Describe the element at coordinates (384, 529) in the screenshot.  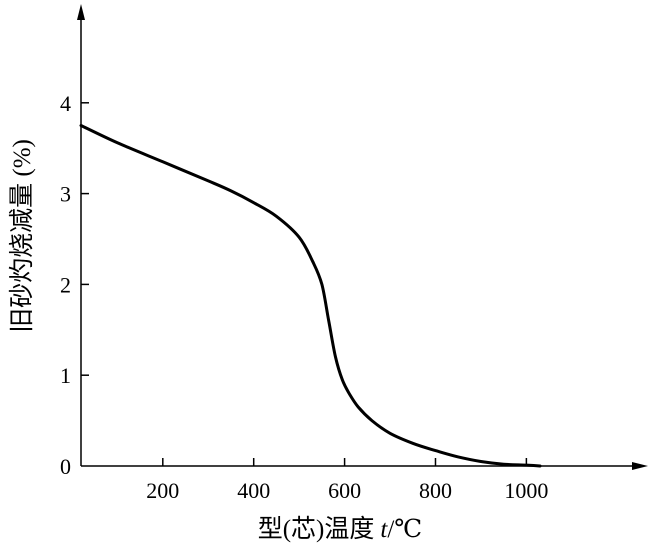
I see `x-axis-title-symbol: t` at that location.